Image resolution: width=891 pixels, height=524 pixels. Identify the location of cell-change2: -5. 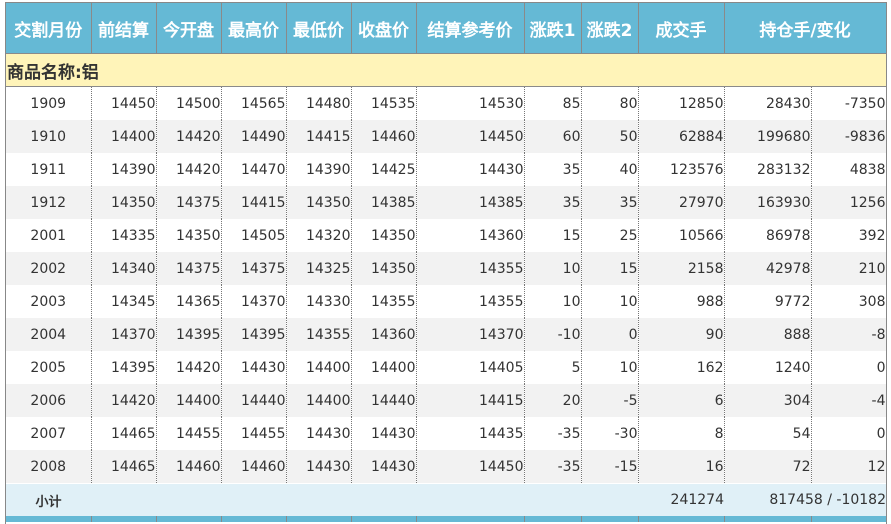
(610, 400).